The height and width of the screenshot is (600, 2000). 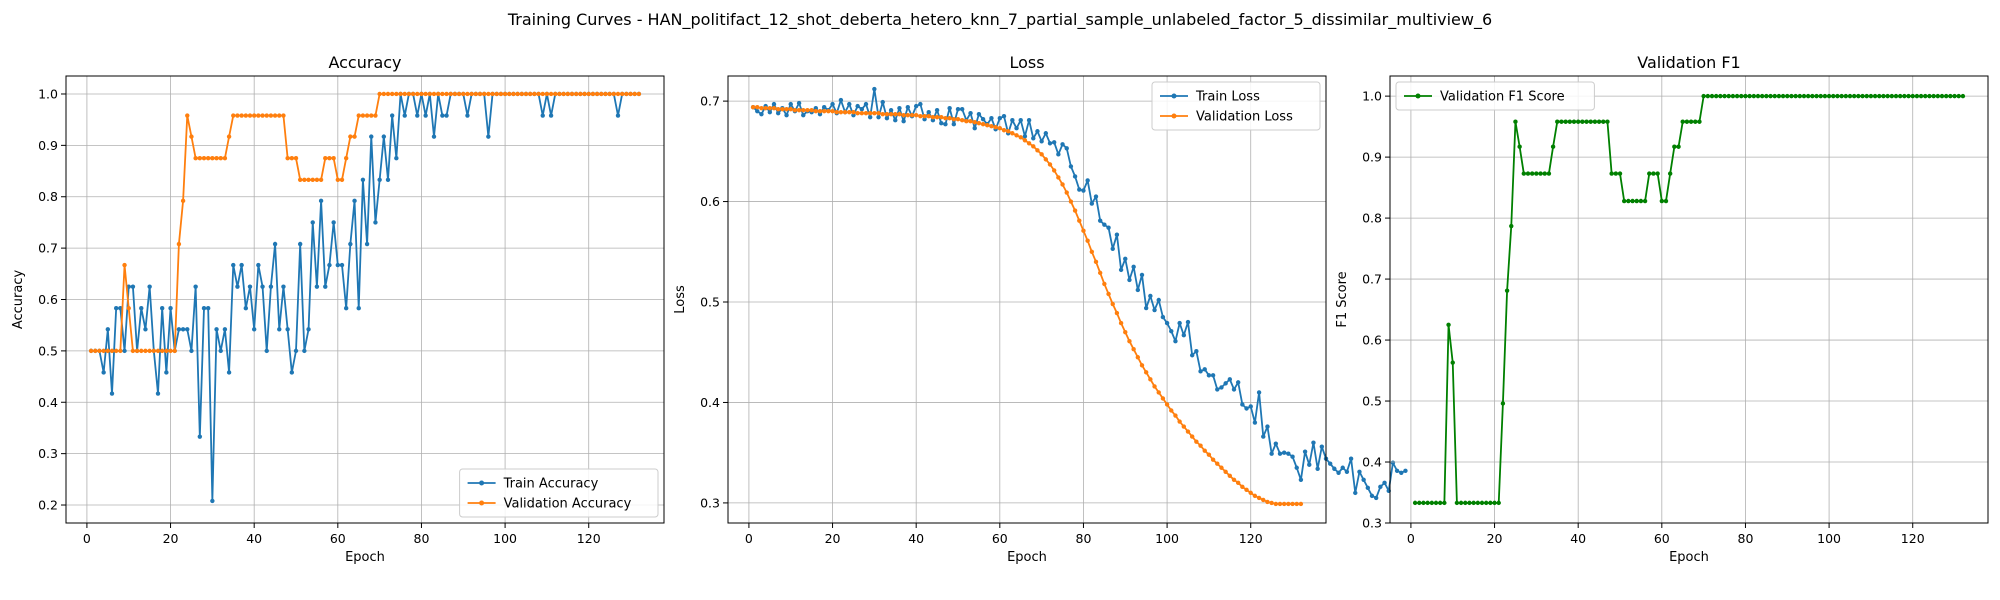 I want to click on y-tick-label: 0.7, so click(x=48, y=248).